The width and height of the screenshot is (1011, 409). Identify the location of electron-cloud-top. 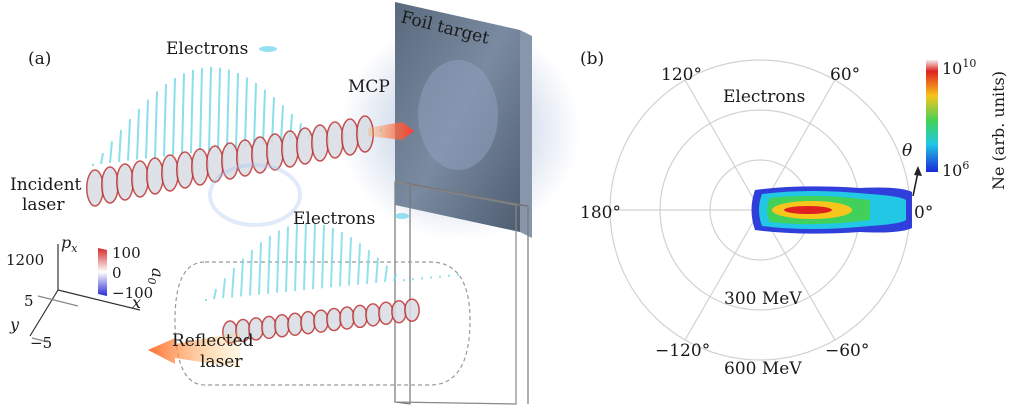
(237, 116).